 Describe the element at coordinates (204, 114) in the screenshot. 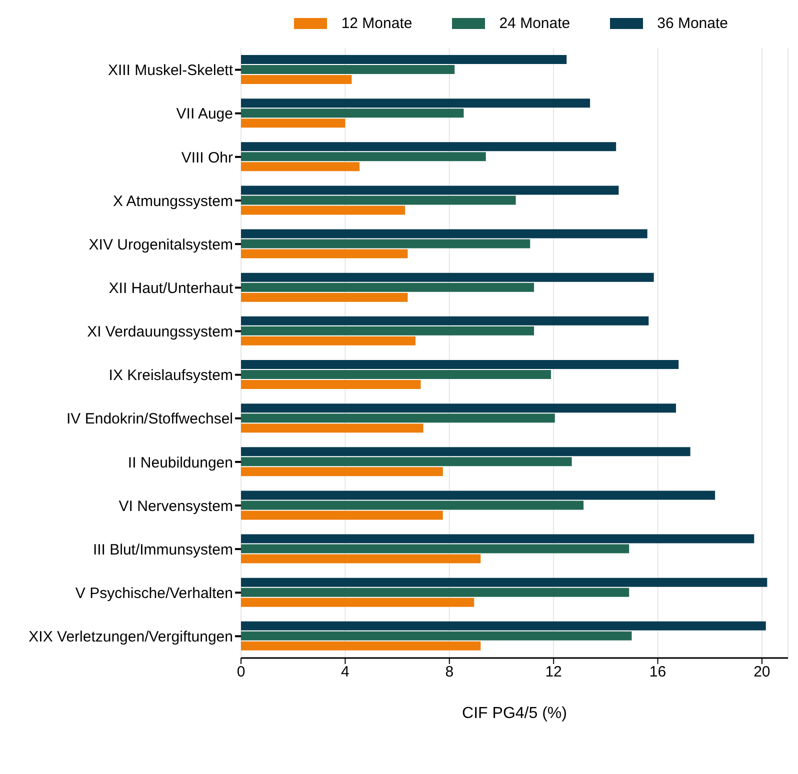

I see `y-tick-label: VII Auge` at that location.